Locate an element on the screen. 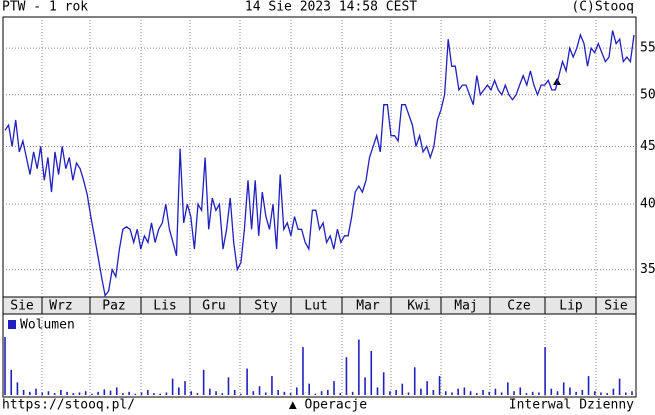 Image resolution: width=655 pixels, height=415 pixels. legend-swatch is located at coordinates (12, 324).